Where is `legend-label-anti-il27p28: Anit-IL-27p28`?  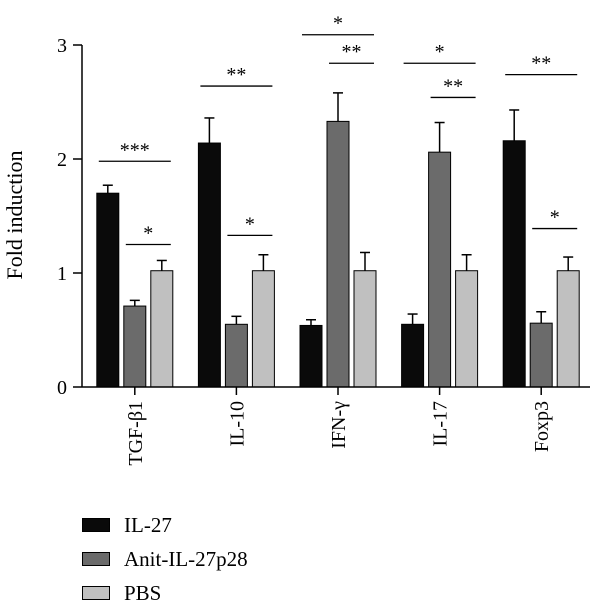 legend-label-anti-il27p28: Anit-IL-27p28 is located at coordinates (186, 558).